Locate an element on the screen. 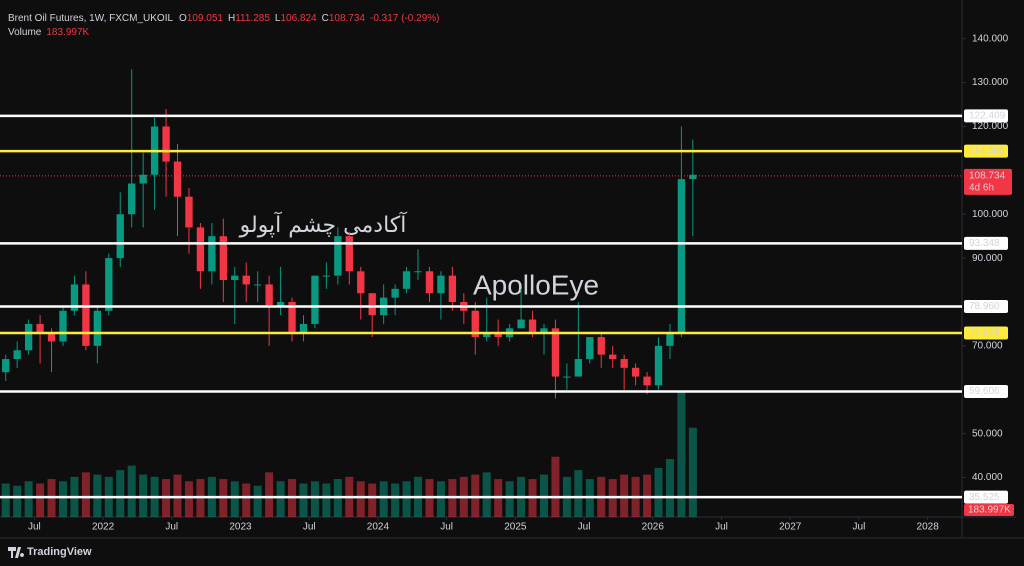 The image size is (1024, 566). volume-box is located at coordinates (989, 510).